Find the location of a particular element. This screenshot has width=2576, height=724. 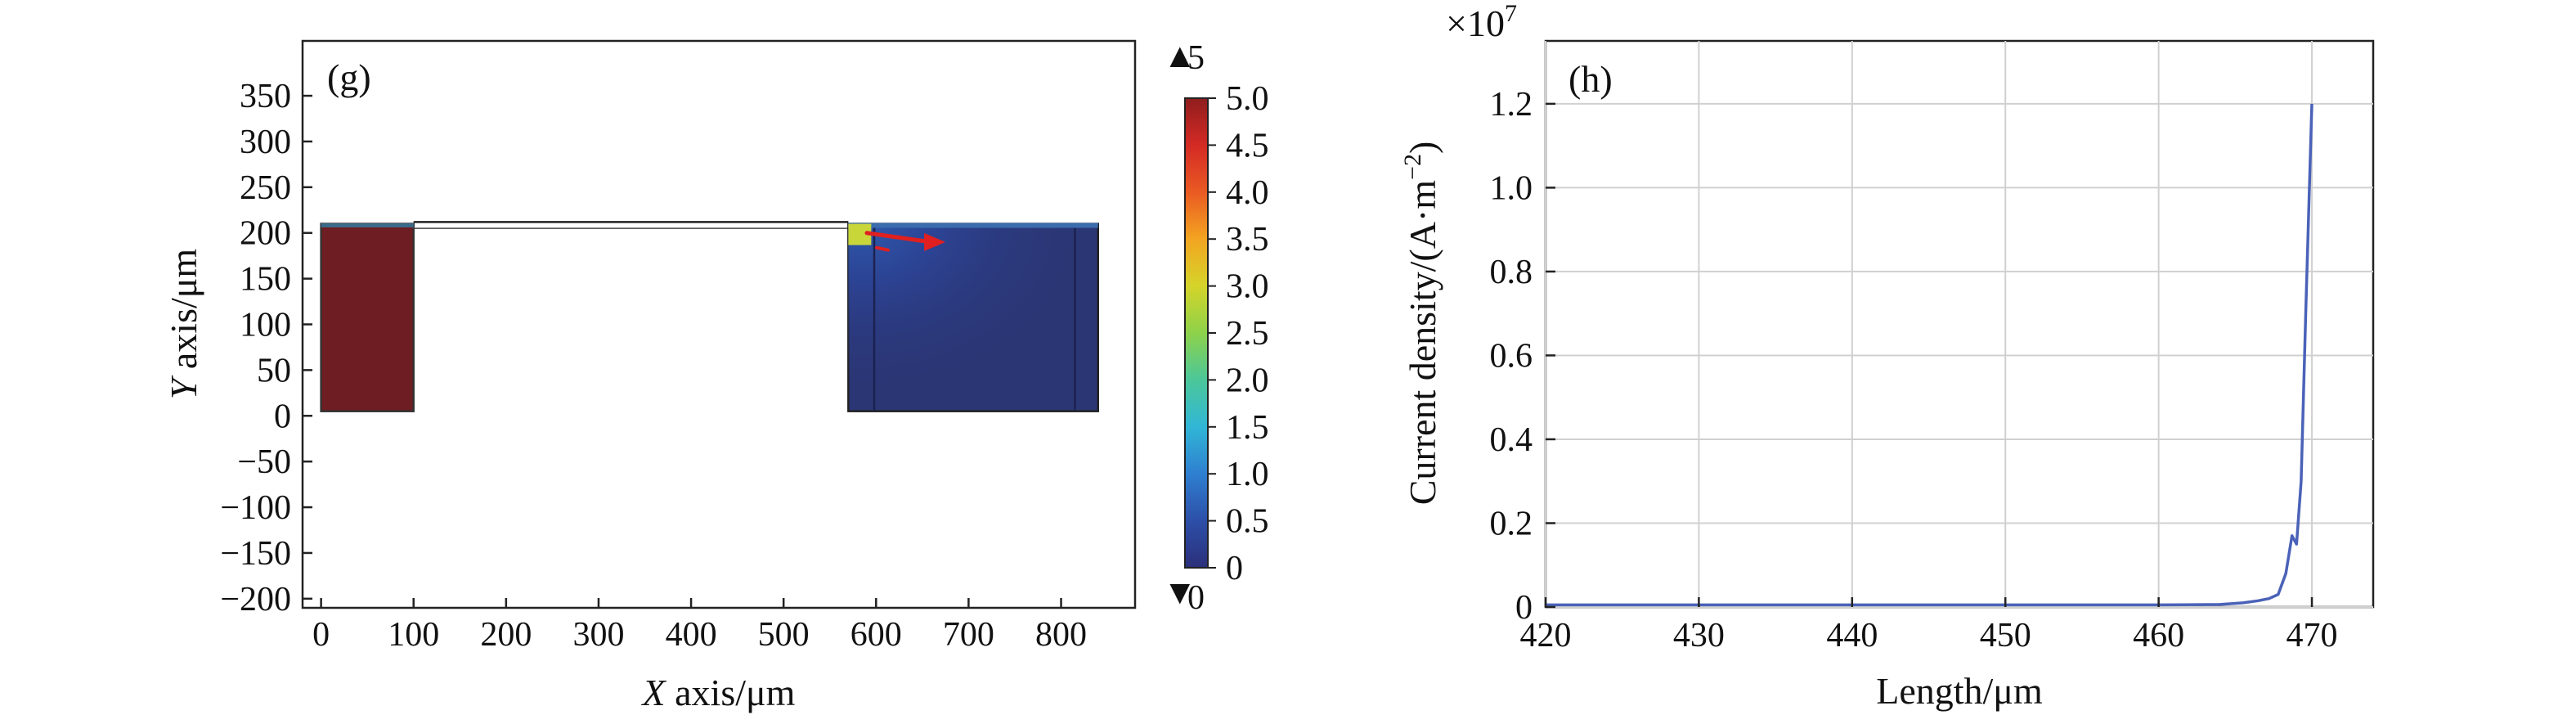

y-tick-label-h: 0.8 is located at coordinates (1511, 273).